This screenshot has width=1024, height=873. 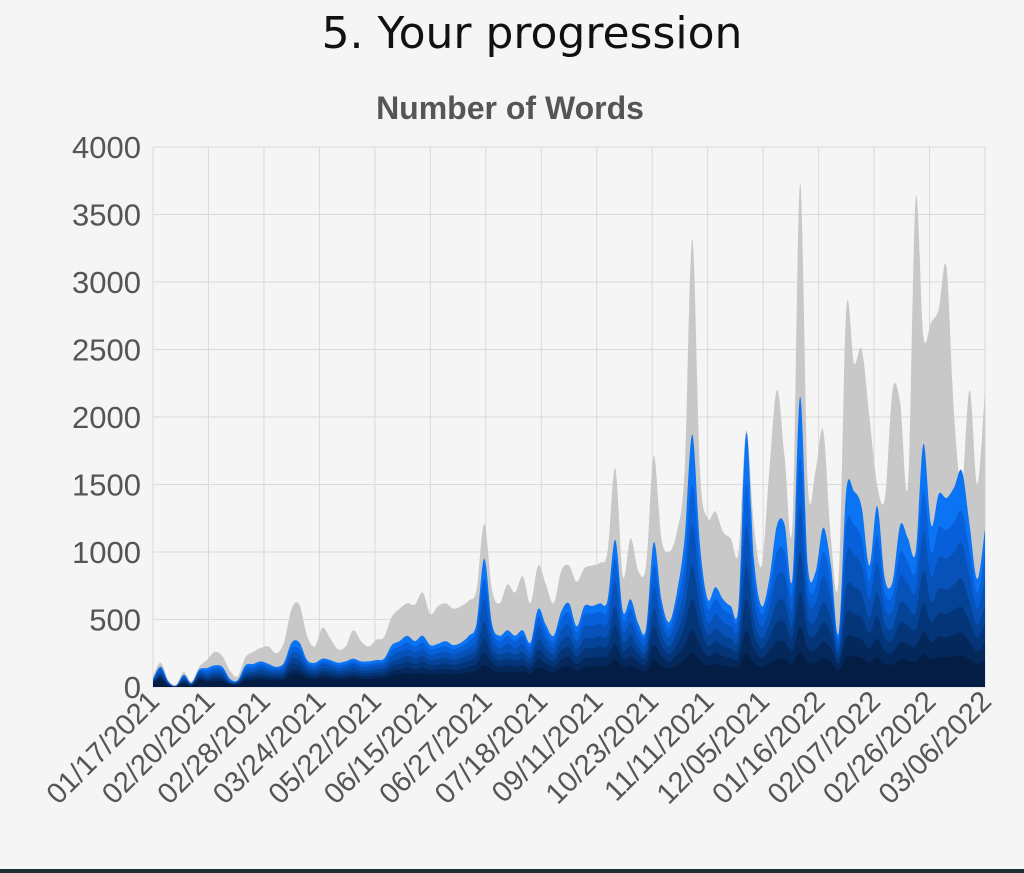 What do you see at coordinates (106, 350) in the screenshot?
I see `y-tick-label-5: 2500` at bounding box center [106, 350].